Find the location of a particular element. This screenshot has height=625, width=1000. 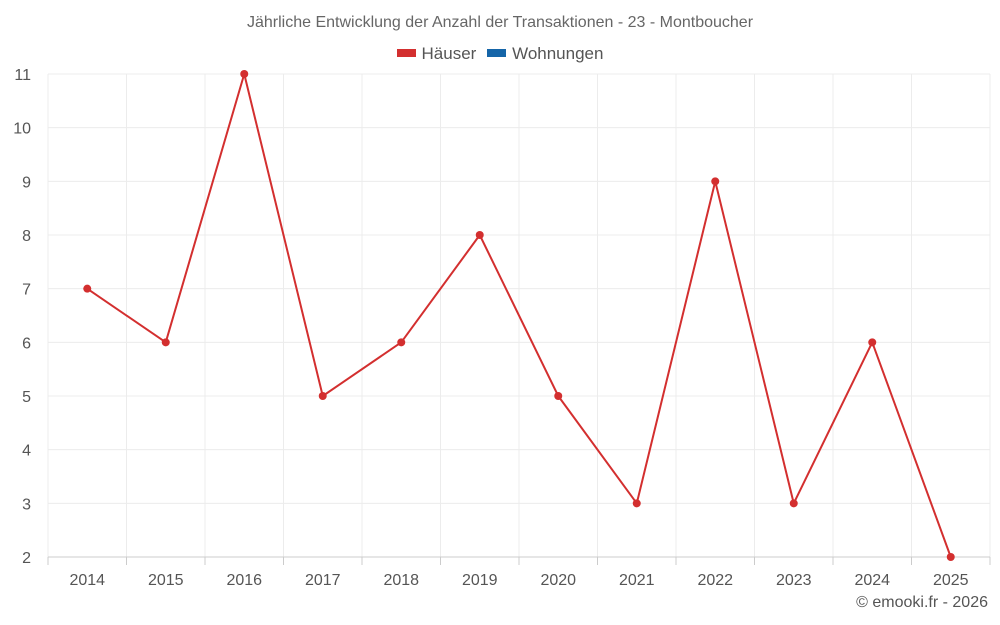

data-point-2023 is located at coordinates (793, 503).